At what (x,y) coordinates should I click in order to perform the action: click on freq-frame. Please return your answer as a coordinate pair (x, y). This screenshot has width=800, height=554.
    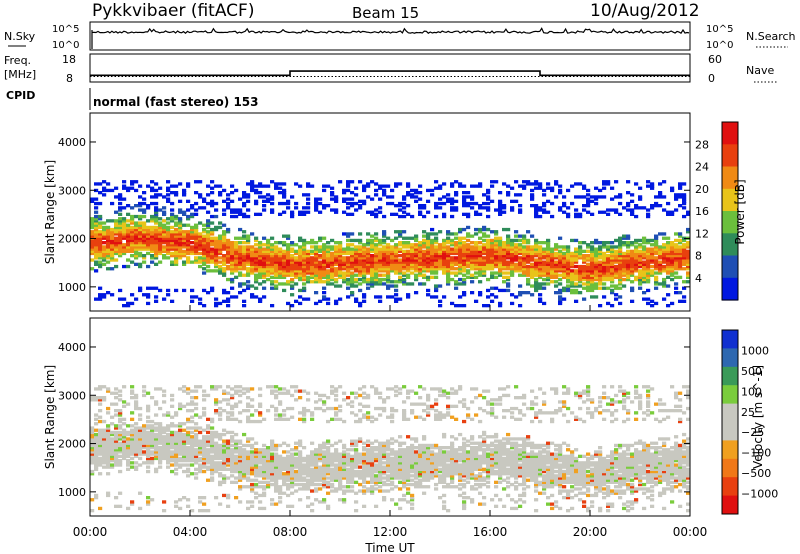
    Looking at the image, I should click on (390, 68).